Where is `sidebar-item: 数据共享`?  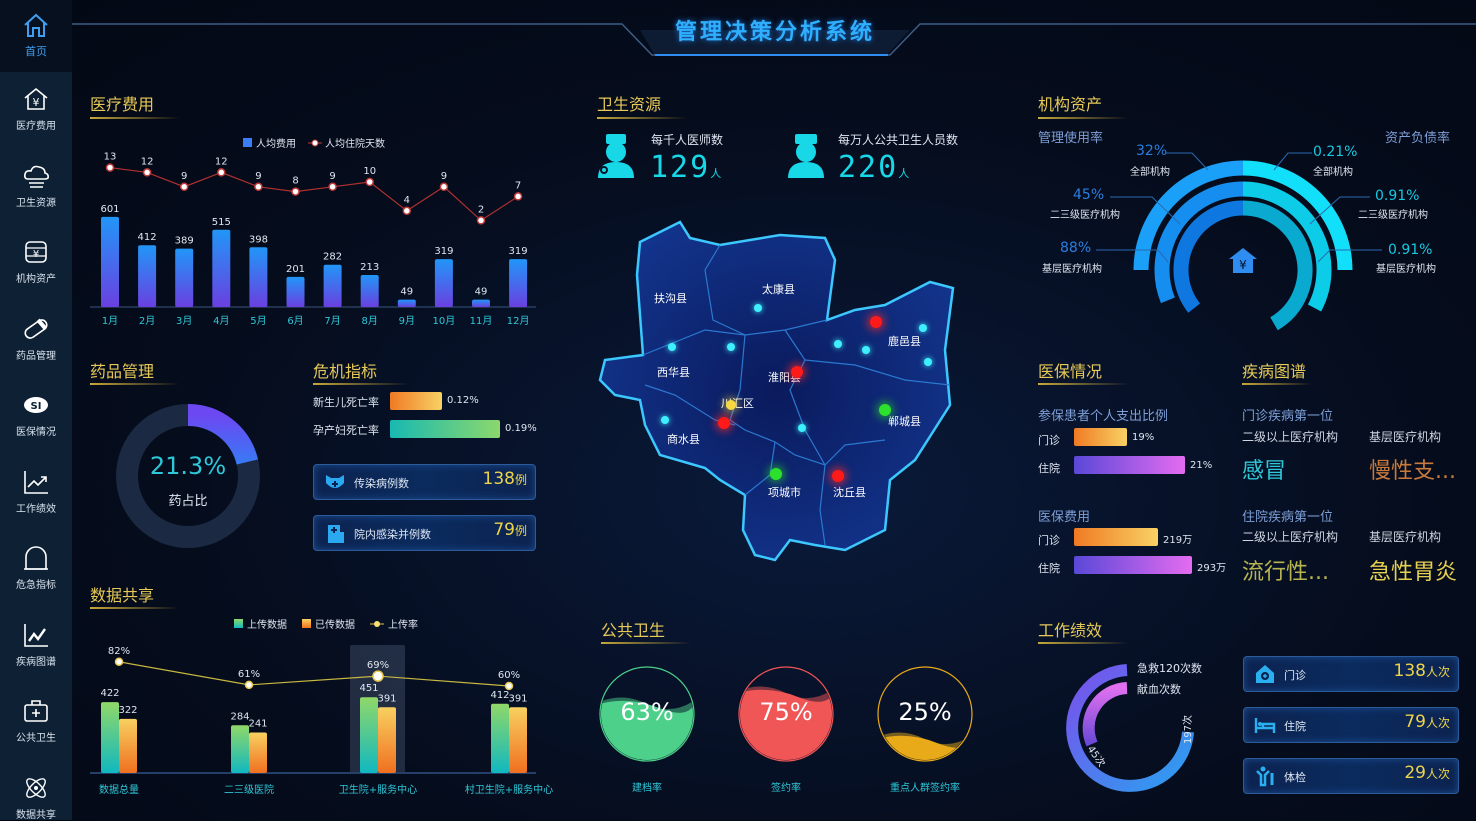 sidebar-item: 数据共享 is located at coordinates (36, 797).